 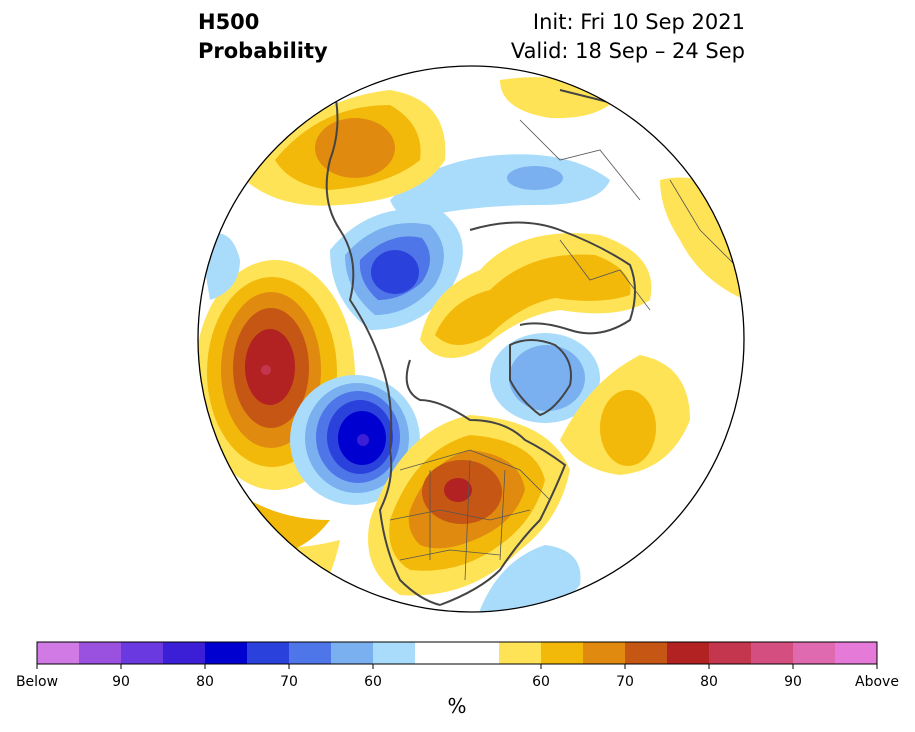 What do you see at coordinates (625, 415) in the screenshot?
I see `anomaly-north-atlantic-high` at bounding box center [625, 415].